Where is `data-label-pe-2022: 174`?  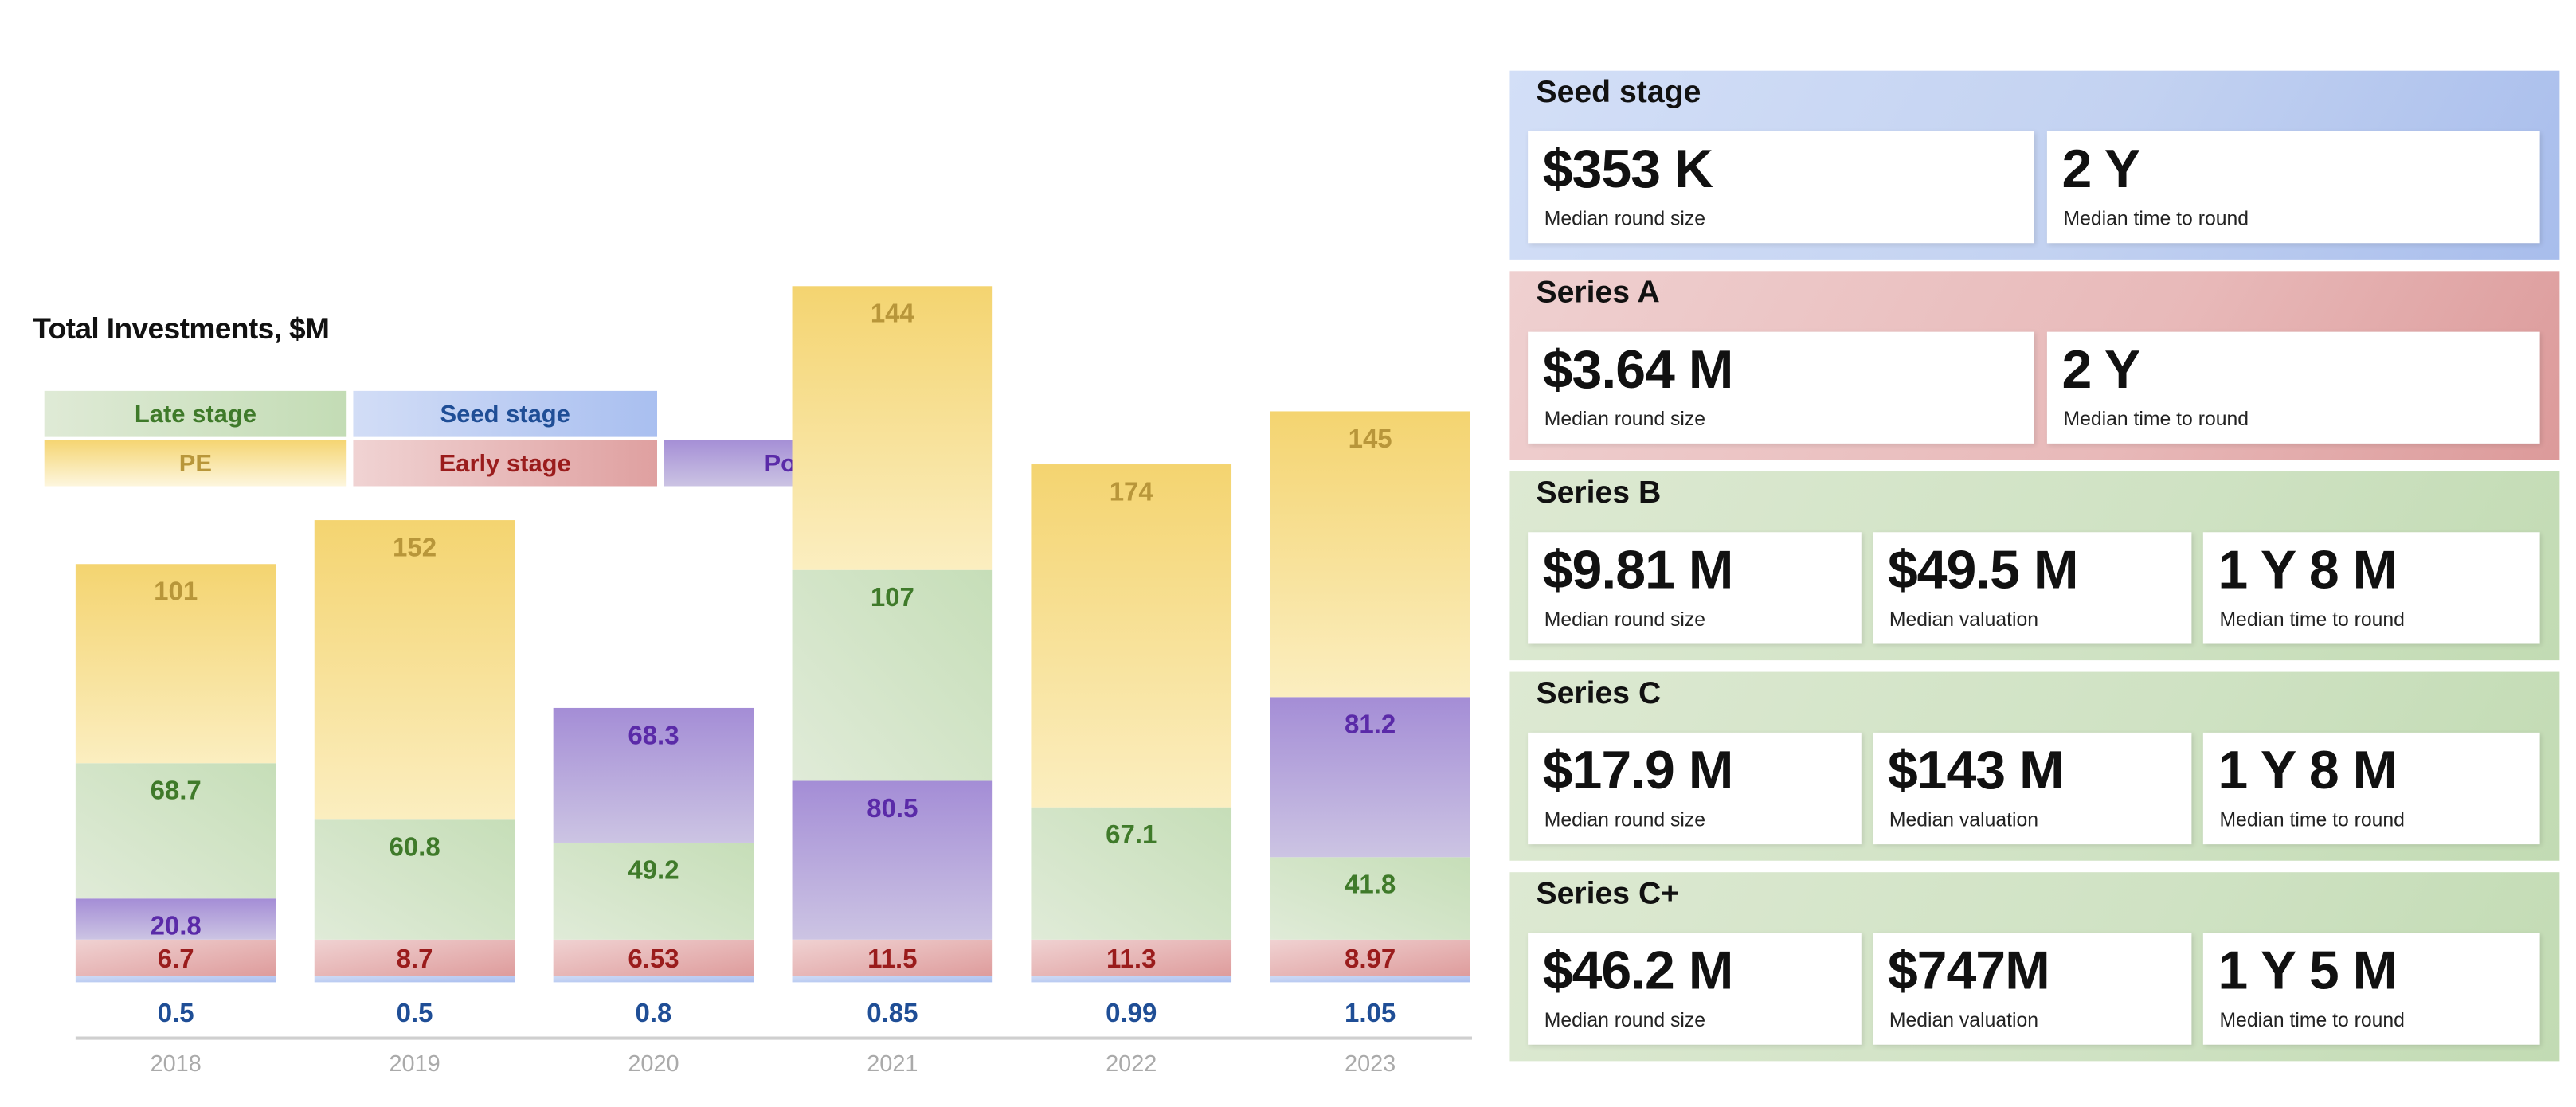
data-label-pe-2022: 174 is located at coordinates (1132, 491).